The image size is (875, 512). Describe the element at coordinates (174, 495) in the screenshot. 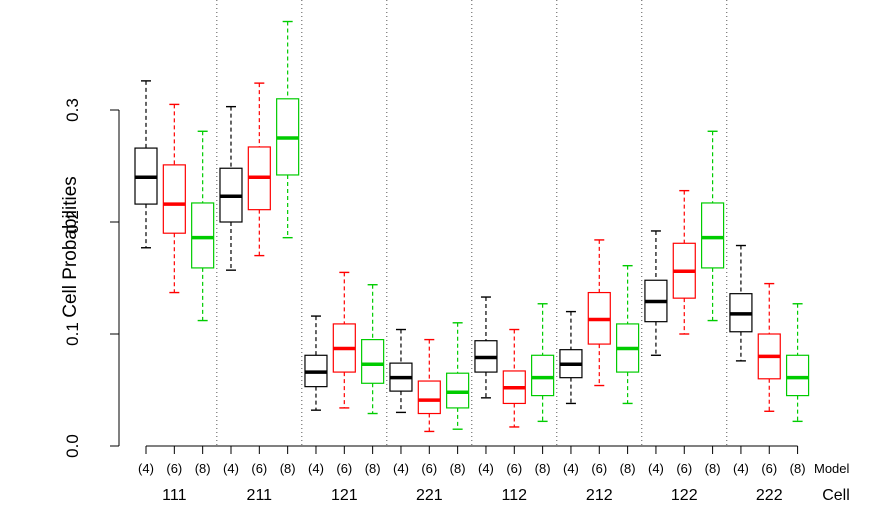

I see `cell-tick-label: 111` at that location.